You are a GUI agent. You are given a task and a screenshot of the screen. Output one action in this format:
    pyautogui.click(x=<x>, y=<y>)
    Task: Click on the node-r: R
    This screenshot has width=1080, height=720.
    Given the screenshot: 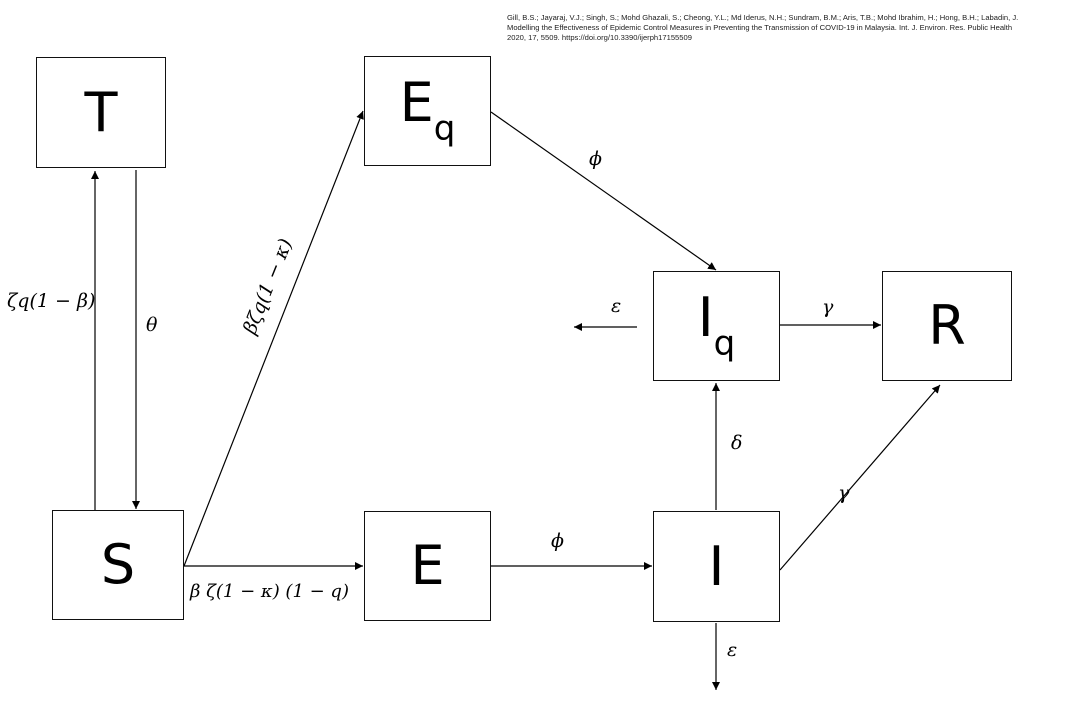 What is the action you would take?
    pyautogui.click(x=947, y=326)
    